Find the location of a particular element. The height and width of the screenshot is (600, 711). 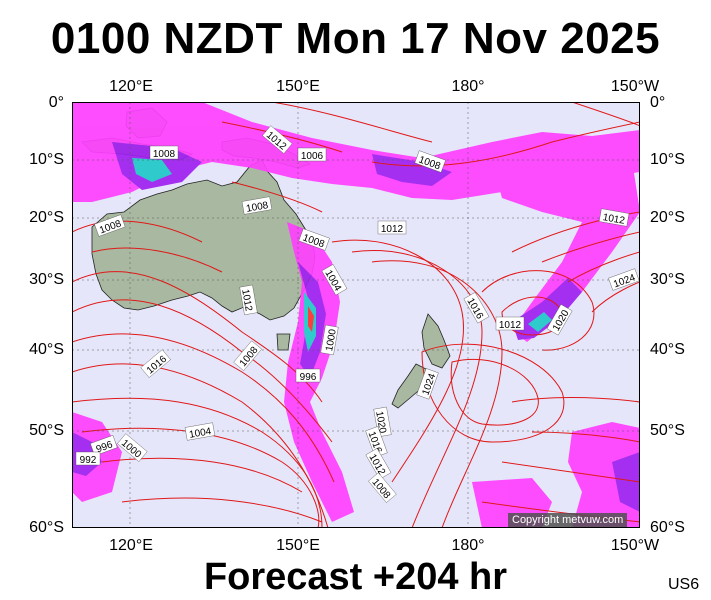

isobar-label: 1000 is located at coordinates (331, 340).